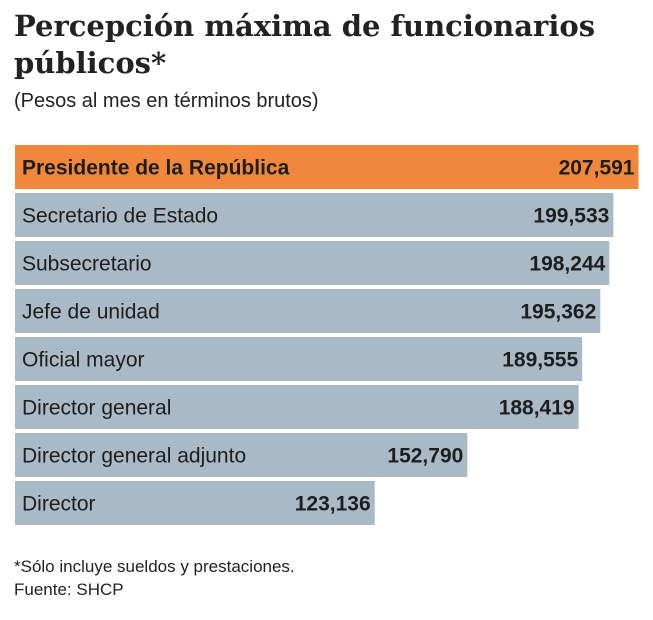 The height and width of the screenshot is (620, 653). I want to click on value-label: 189,555, so click(540, 360).